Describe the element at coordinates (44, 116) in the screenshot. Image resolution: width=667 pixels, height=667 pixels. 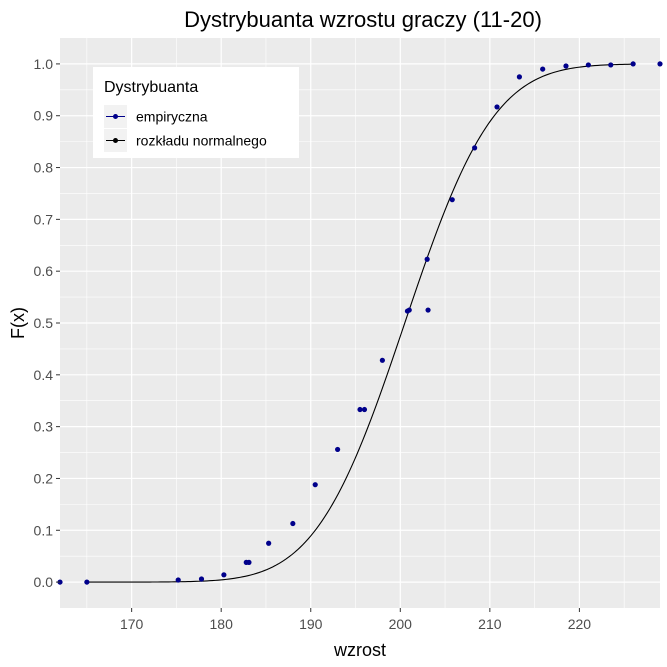
I see `y-tick-label: 0.9` at that location.